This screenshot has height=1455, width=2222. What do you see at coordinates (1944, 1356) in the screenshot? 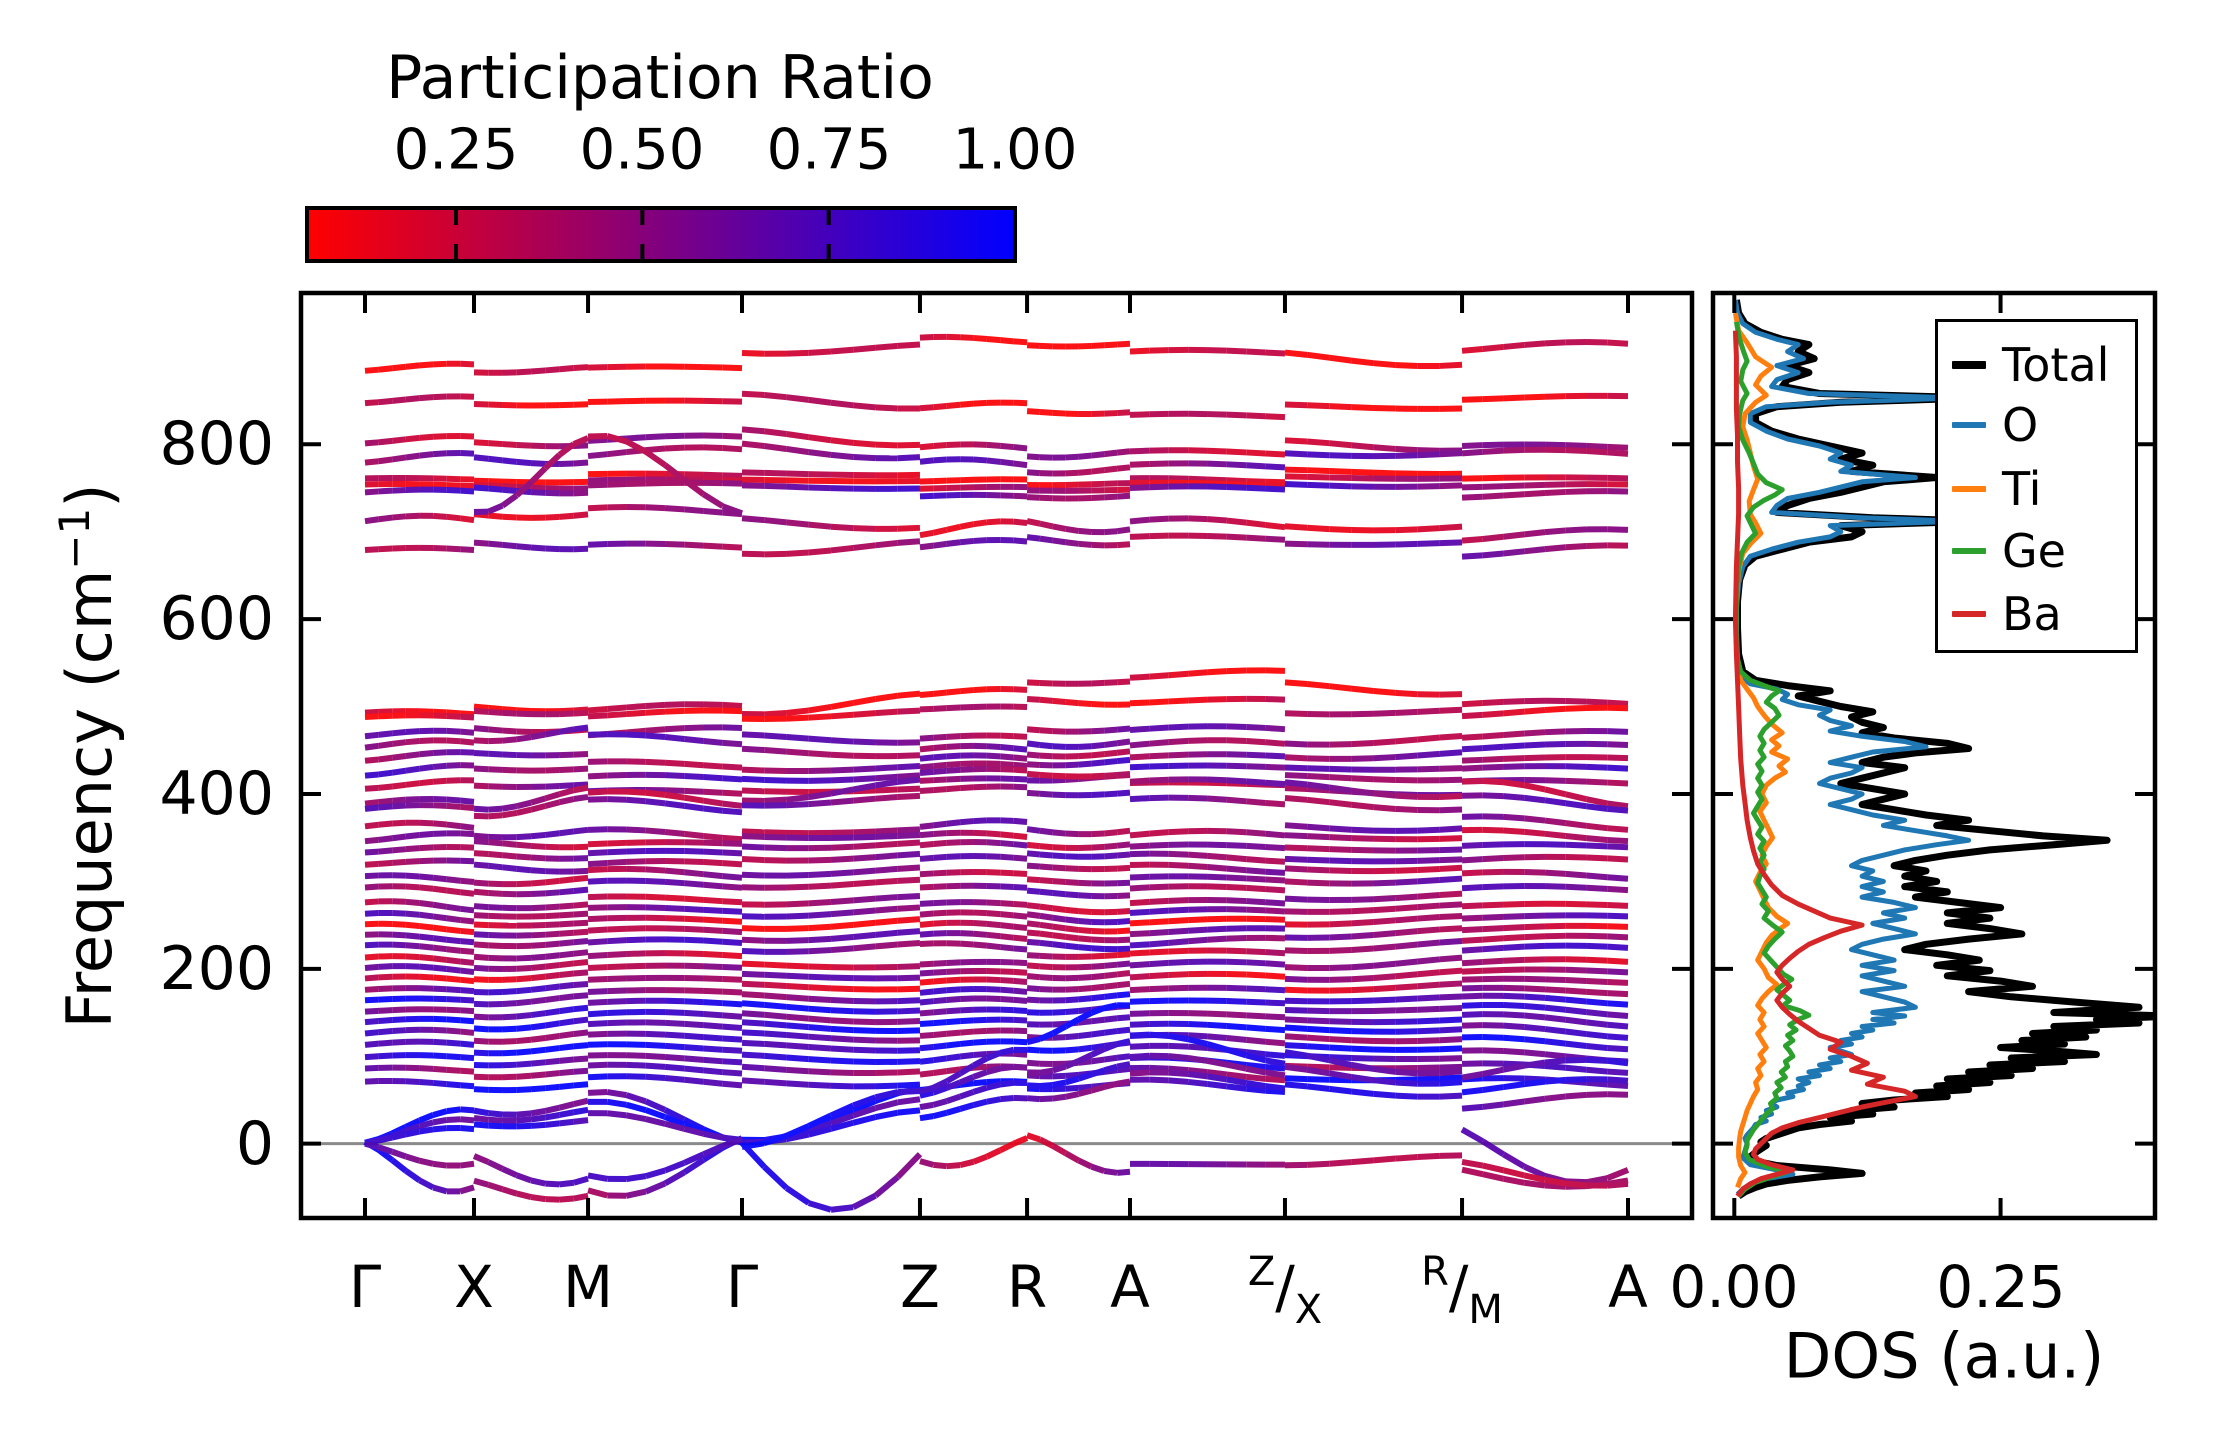
I see `dos-axis-title: DOS (a.u.)` at bounding box center [1944, 1356].